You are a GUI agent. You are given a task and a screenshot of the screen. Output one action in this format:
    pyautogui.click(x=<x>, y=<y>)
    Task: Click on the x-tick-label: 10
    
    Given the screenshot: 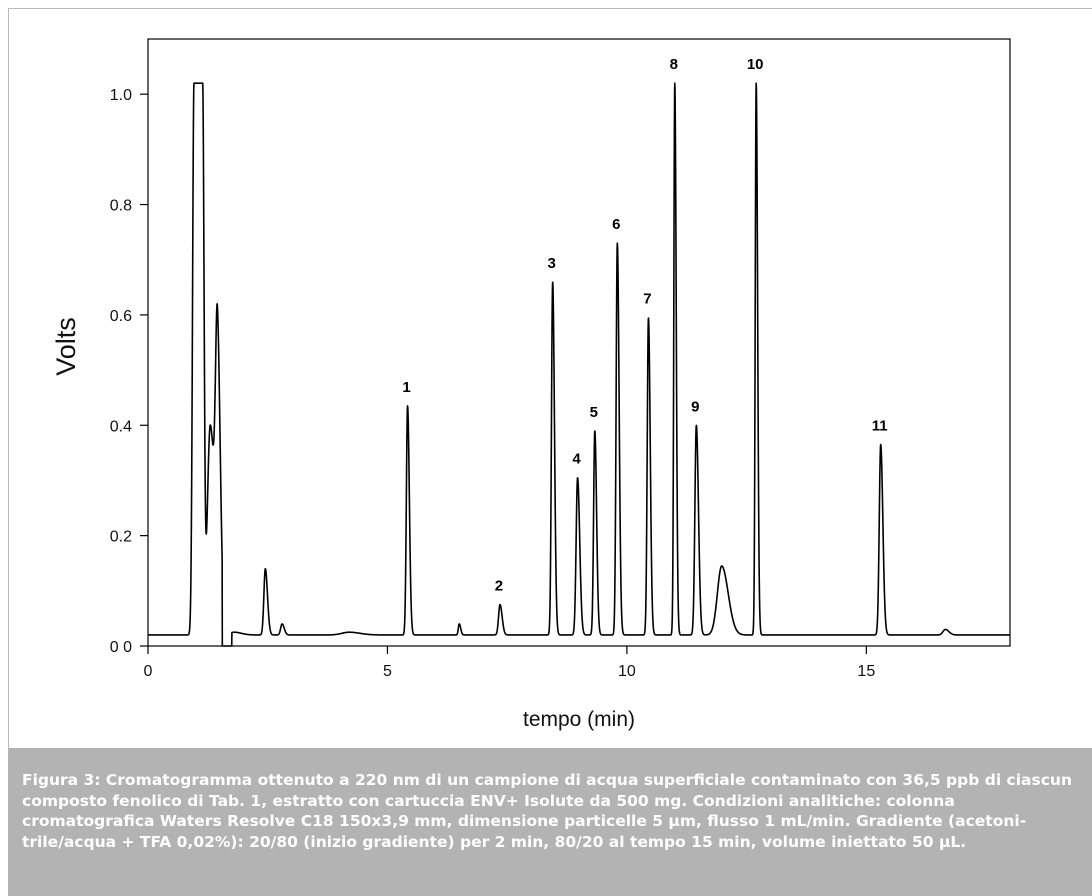 What is the action you would take?
    pyautogui.click(x=627, y=671)
    